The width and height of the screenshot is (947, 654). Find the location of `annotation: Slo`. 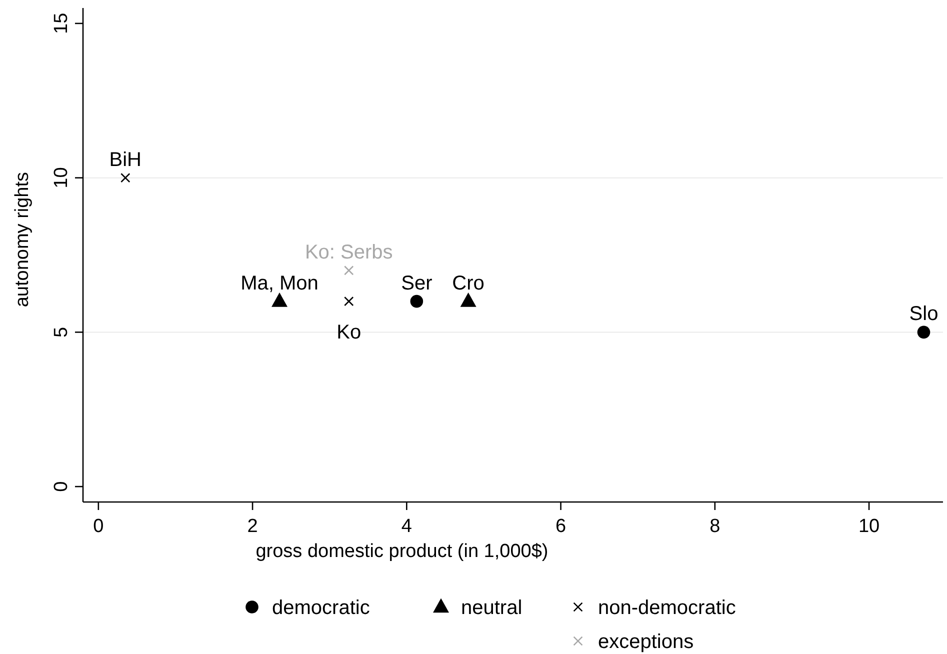

annotation: Slo is located at coordinates (923, 314).